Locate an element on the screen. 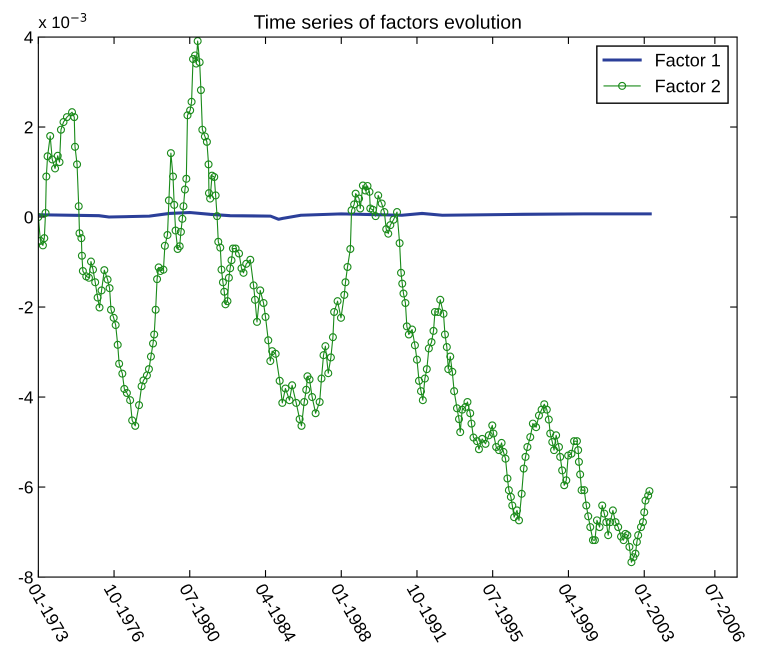 The height and width of the screenshot is (661, 767). y-tick-label: 2 is located at coordinates (28, 127).